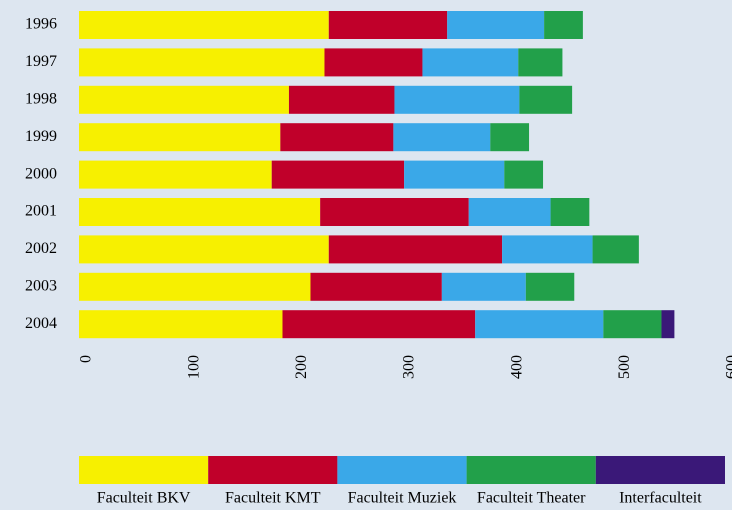 This screenshot has height=510, width=732. What do you see at coordinates (660, 498) in the screenshot?
I see `legend-label: Interfaculteit` at bounding box center [660, 498].